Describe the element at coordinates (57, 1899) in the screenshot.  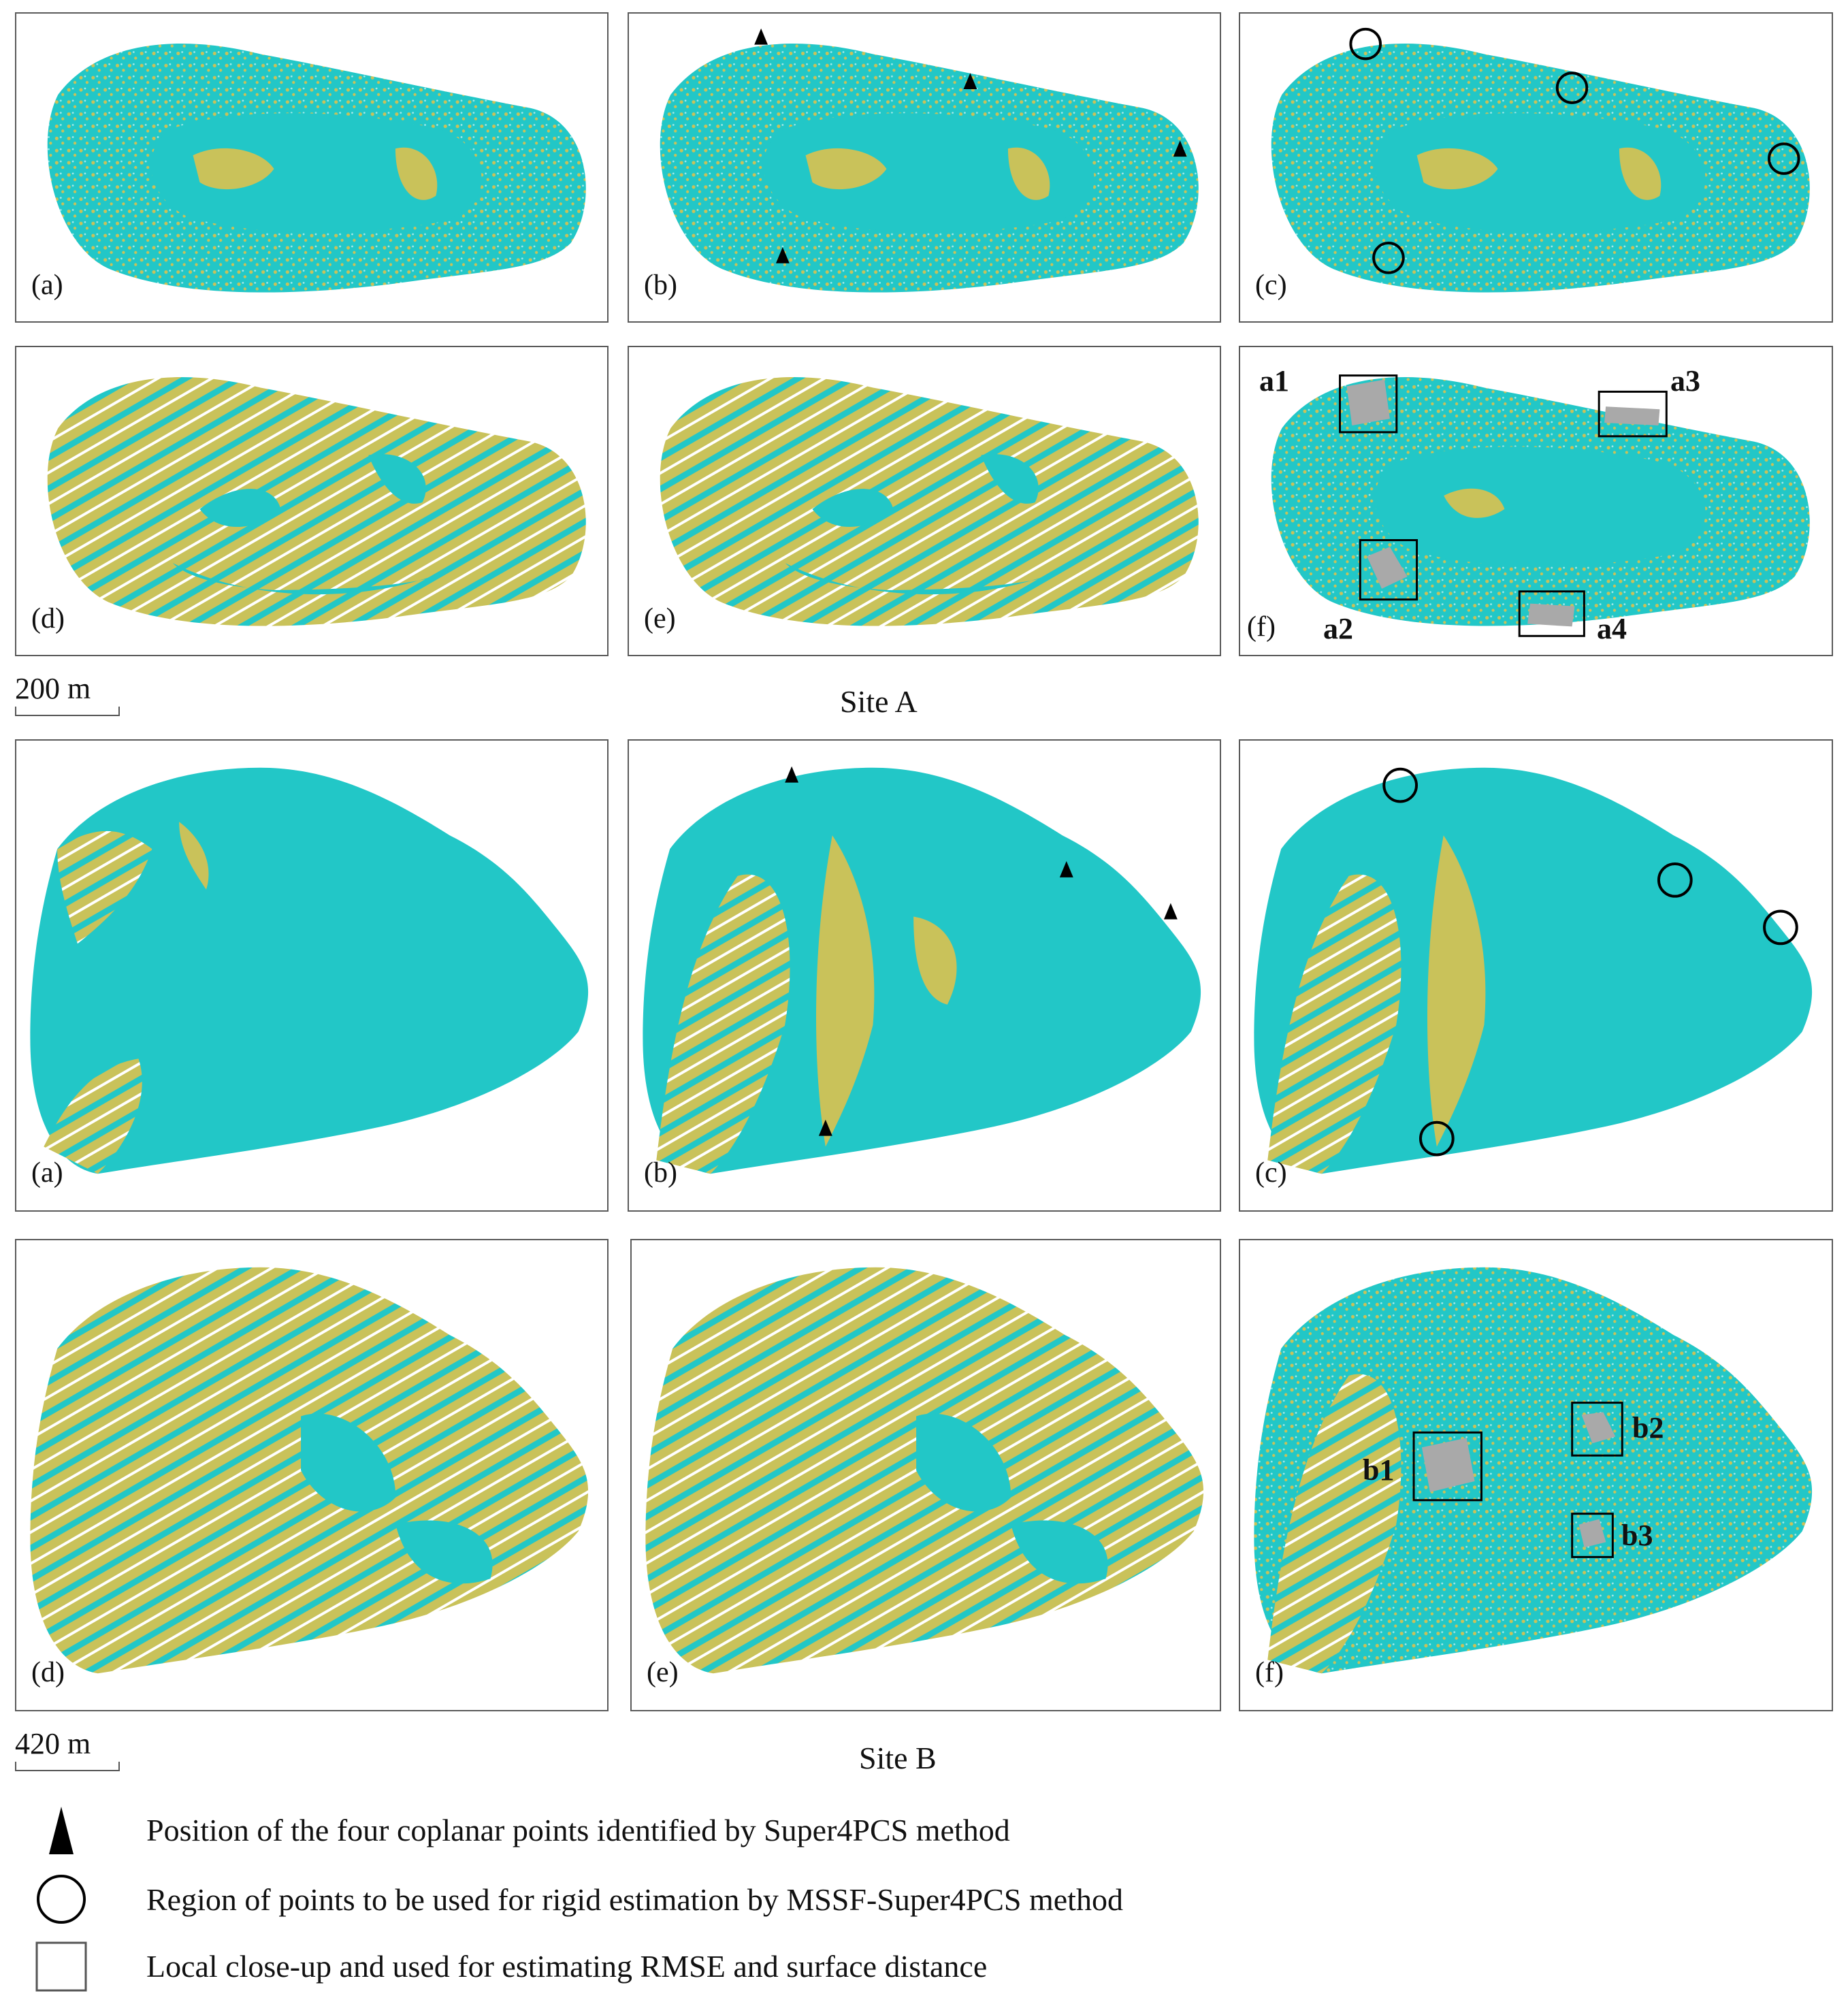
I see `circle-icon` at that location.